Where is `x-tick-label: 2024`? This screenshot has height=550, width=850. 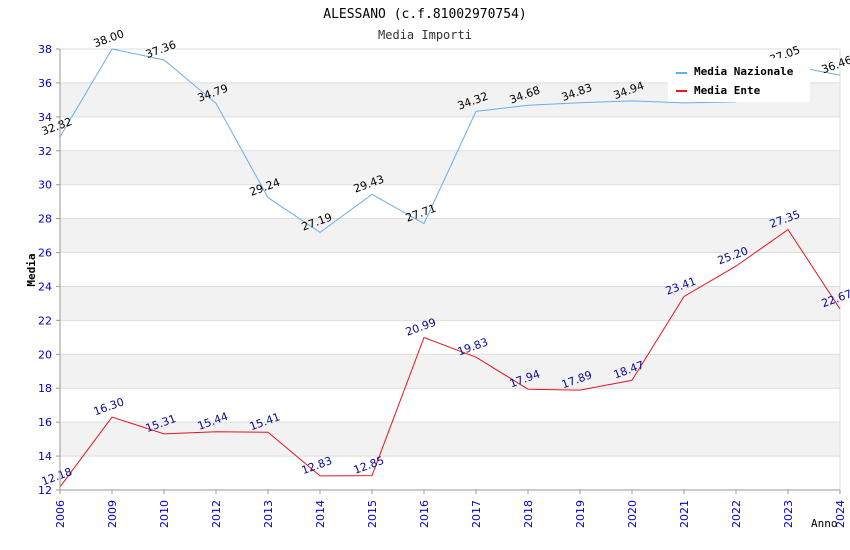
x-tick-label: 2024 is located at coordinates (840, 514).